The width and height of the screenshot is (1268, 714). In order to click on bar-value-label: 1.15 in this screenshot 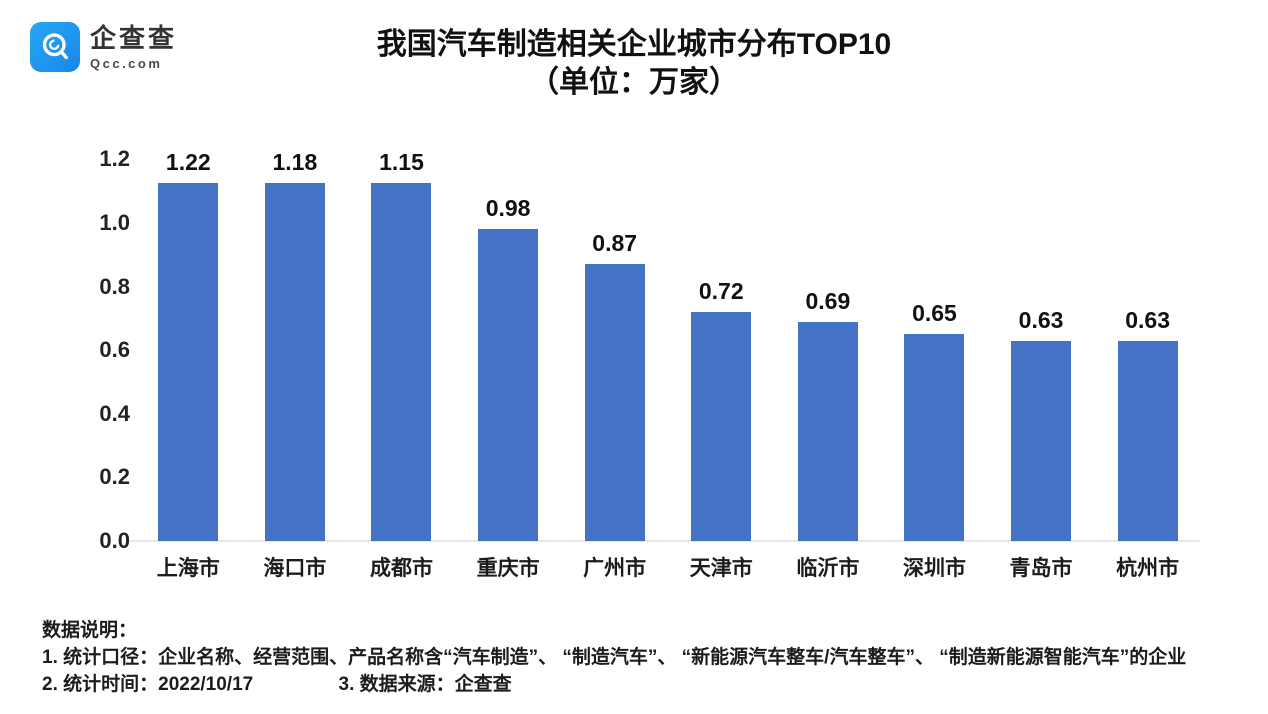, I will do `click(401, 162)`.